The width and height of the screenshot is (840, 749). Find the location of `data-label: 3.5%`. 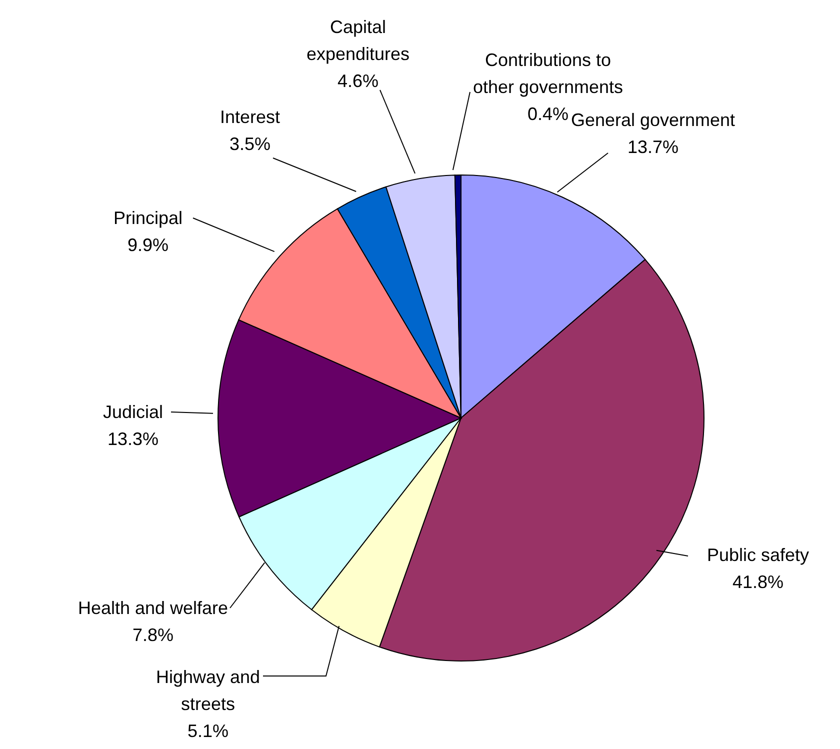

data-label: 3.5% is located at coordinates (250, 144).